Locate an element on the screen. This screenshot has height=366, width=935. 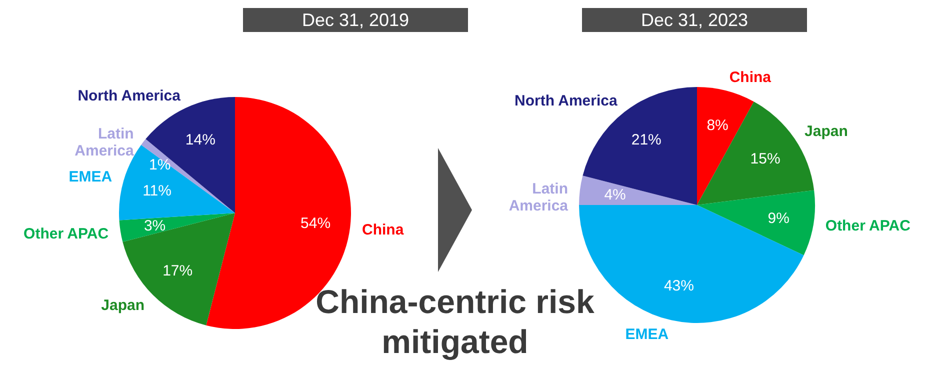
data-label: 17% is located at coordinates (177, 271).